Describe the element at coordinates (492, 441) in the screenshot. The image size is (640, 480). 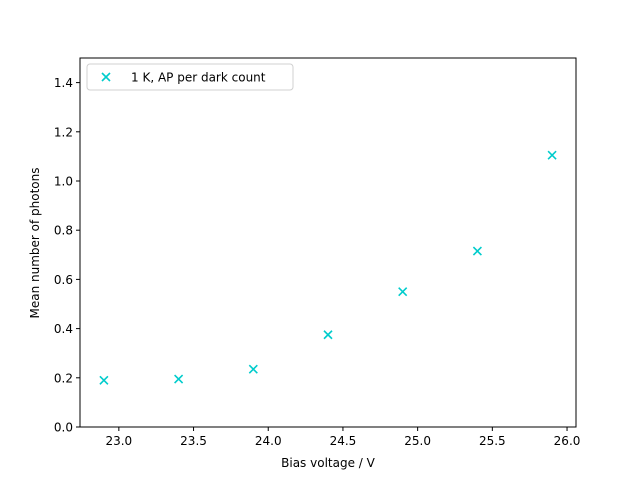
I see `x-tick-label: 25.5` at that location.